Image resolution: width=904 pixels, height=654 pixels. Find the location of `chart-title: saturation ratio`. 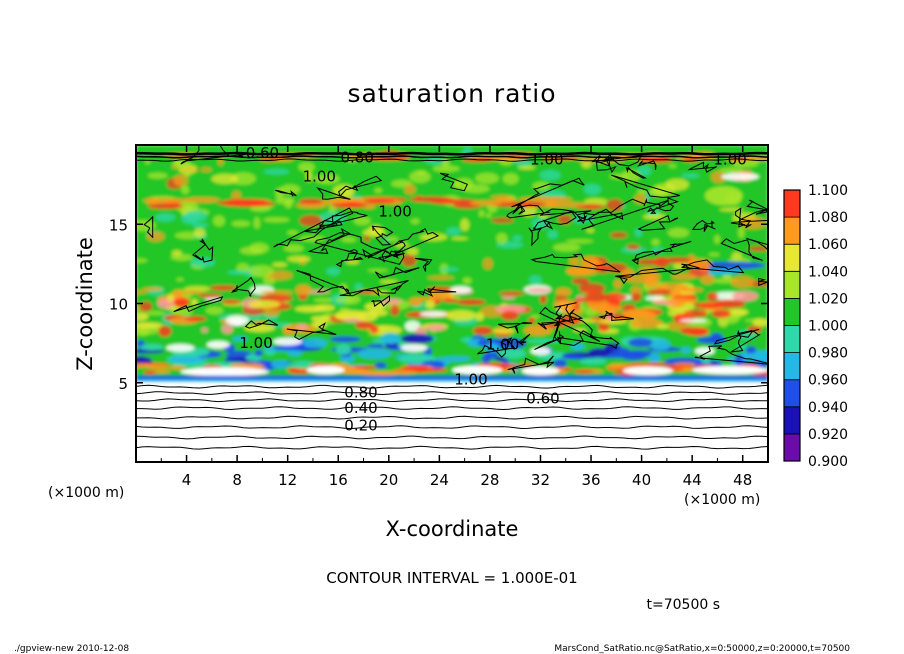

chart-title: saturation ratio is located at coordinates (451, 93).